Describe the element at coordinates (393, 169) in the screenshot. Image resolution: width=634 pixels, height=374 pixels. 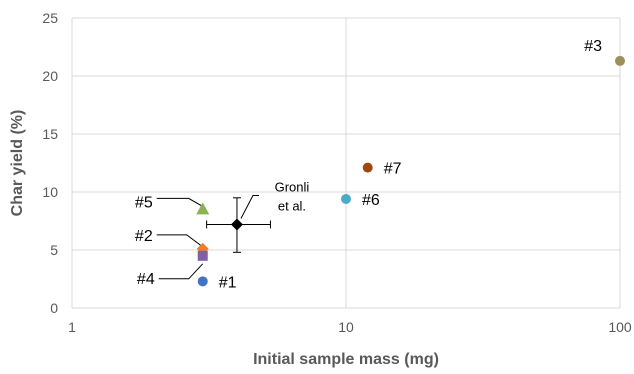
I see `point-label-7: #7` at that location.